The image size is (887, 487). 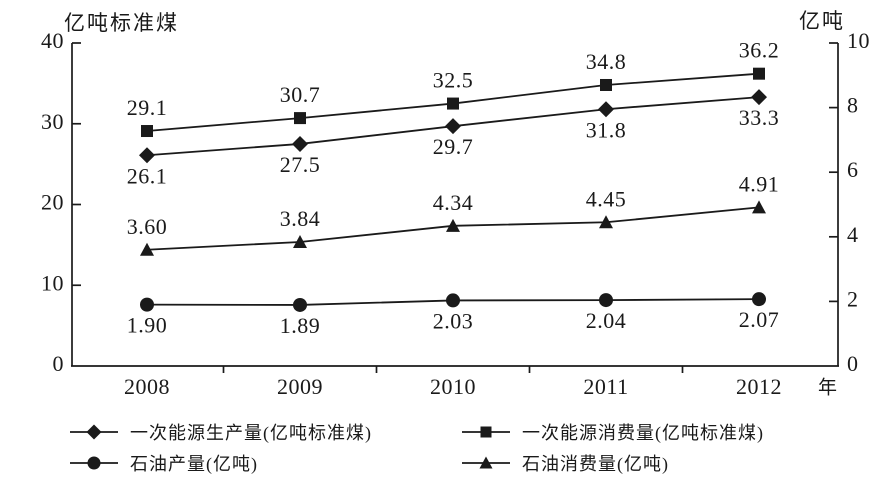 What do you see at coordinates (300, 325) in the screenshot?
I see `point-label: 1.89` at bounding box center [300, 325].